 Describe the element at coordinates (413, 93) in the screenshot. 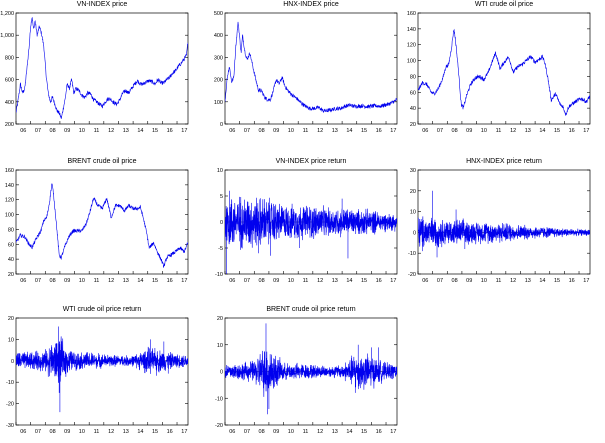

I see `y-tick-label: 60` at that location.